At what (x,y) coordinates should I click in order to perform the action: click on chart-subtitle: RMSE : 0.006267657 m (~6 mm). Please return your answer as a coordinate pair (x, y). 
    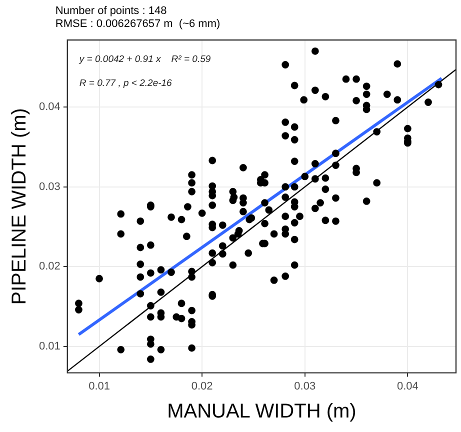
    Looking at the image, I should click on (137, 24).